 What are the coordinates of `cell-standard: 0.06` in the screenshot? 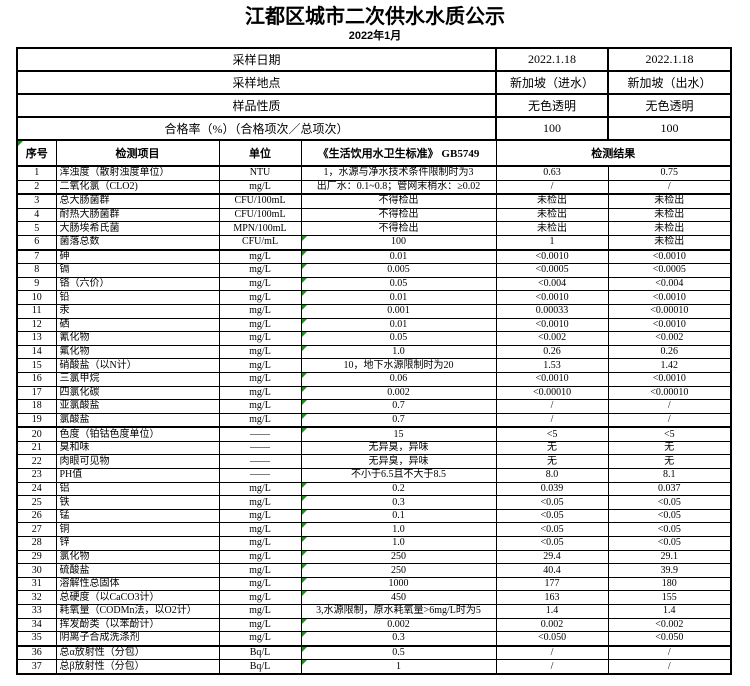 It's located at (398, 379).